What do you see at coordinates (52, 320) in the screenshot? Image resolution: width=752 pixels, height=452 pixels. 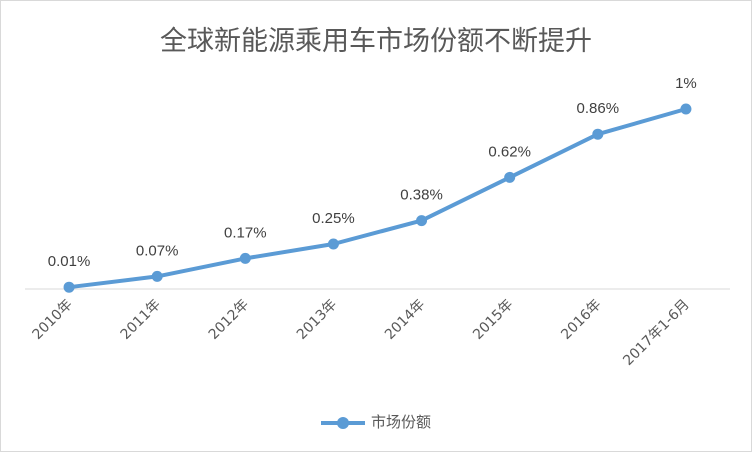 I see `x-tick-label: 2010年` at bounding box center [52, 320].